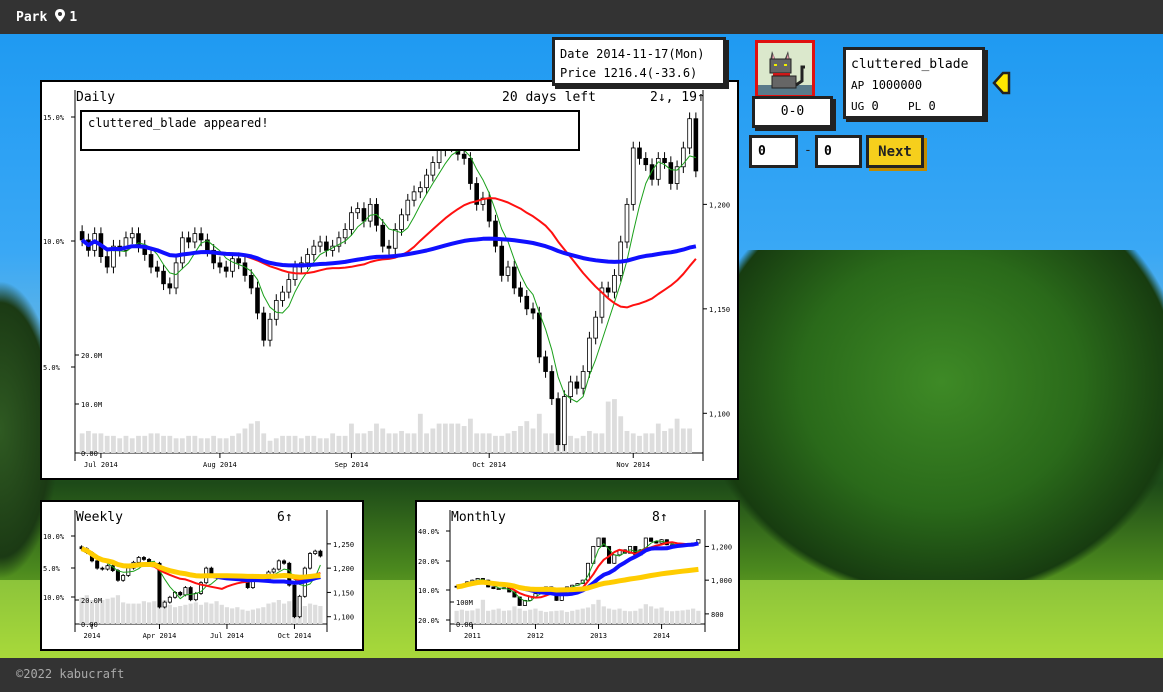  Describe the element at coordinates (838, 151) in the screenshot. I see `guess-input-high: 0` at that location.